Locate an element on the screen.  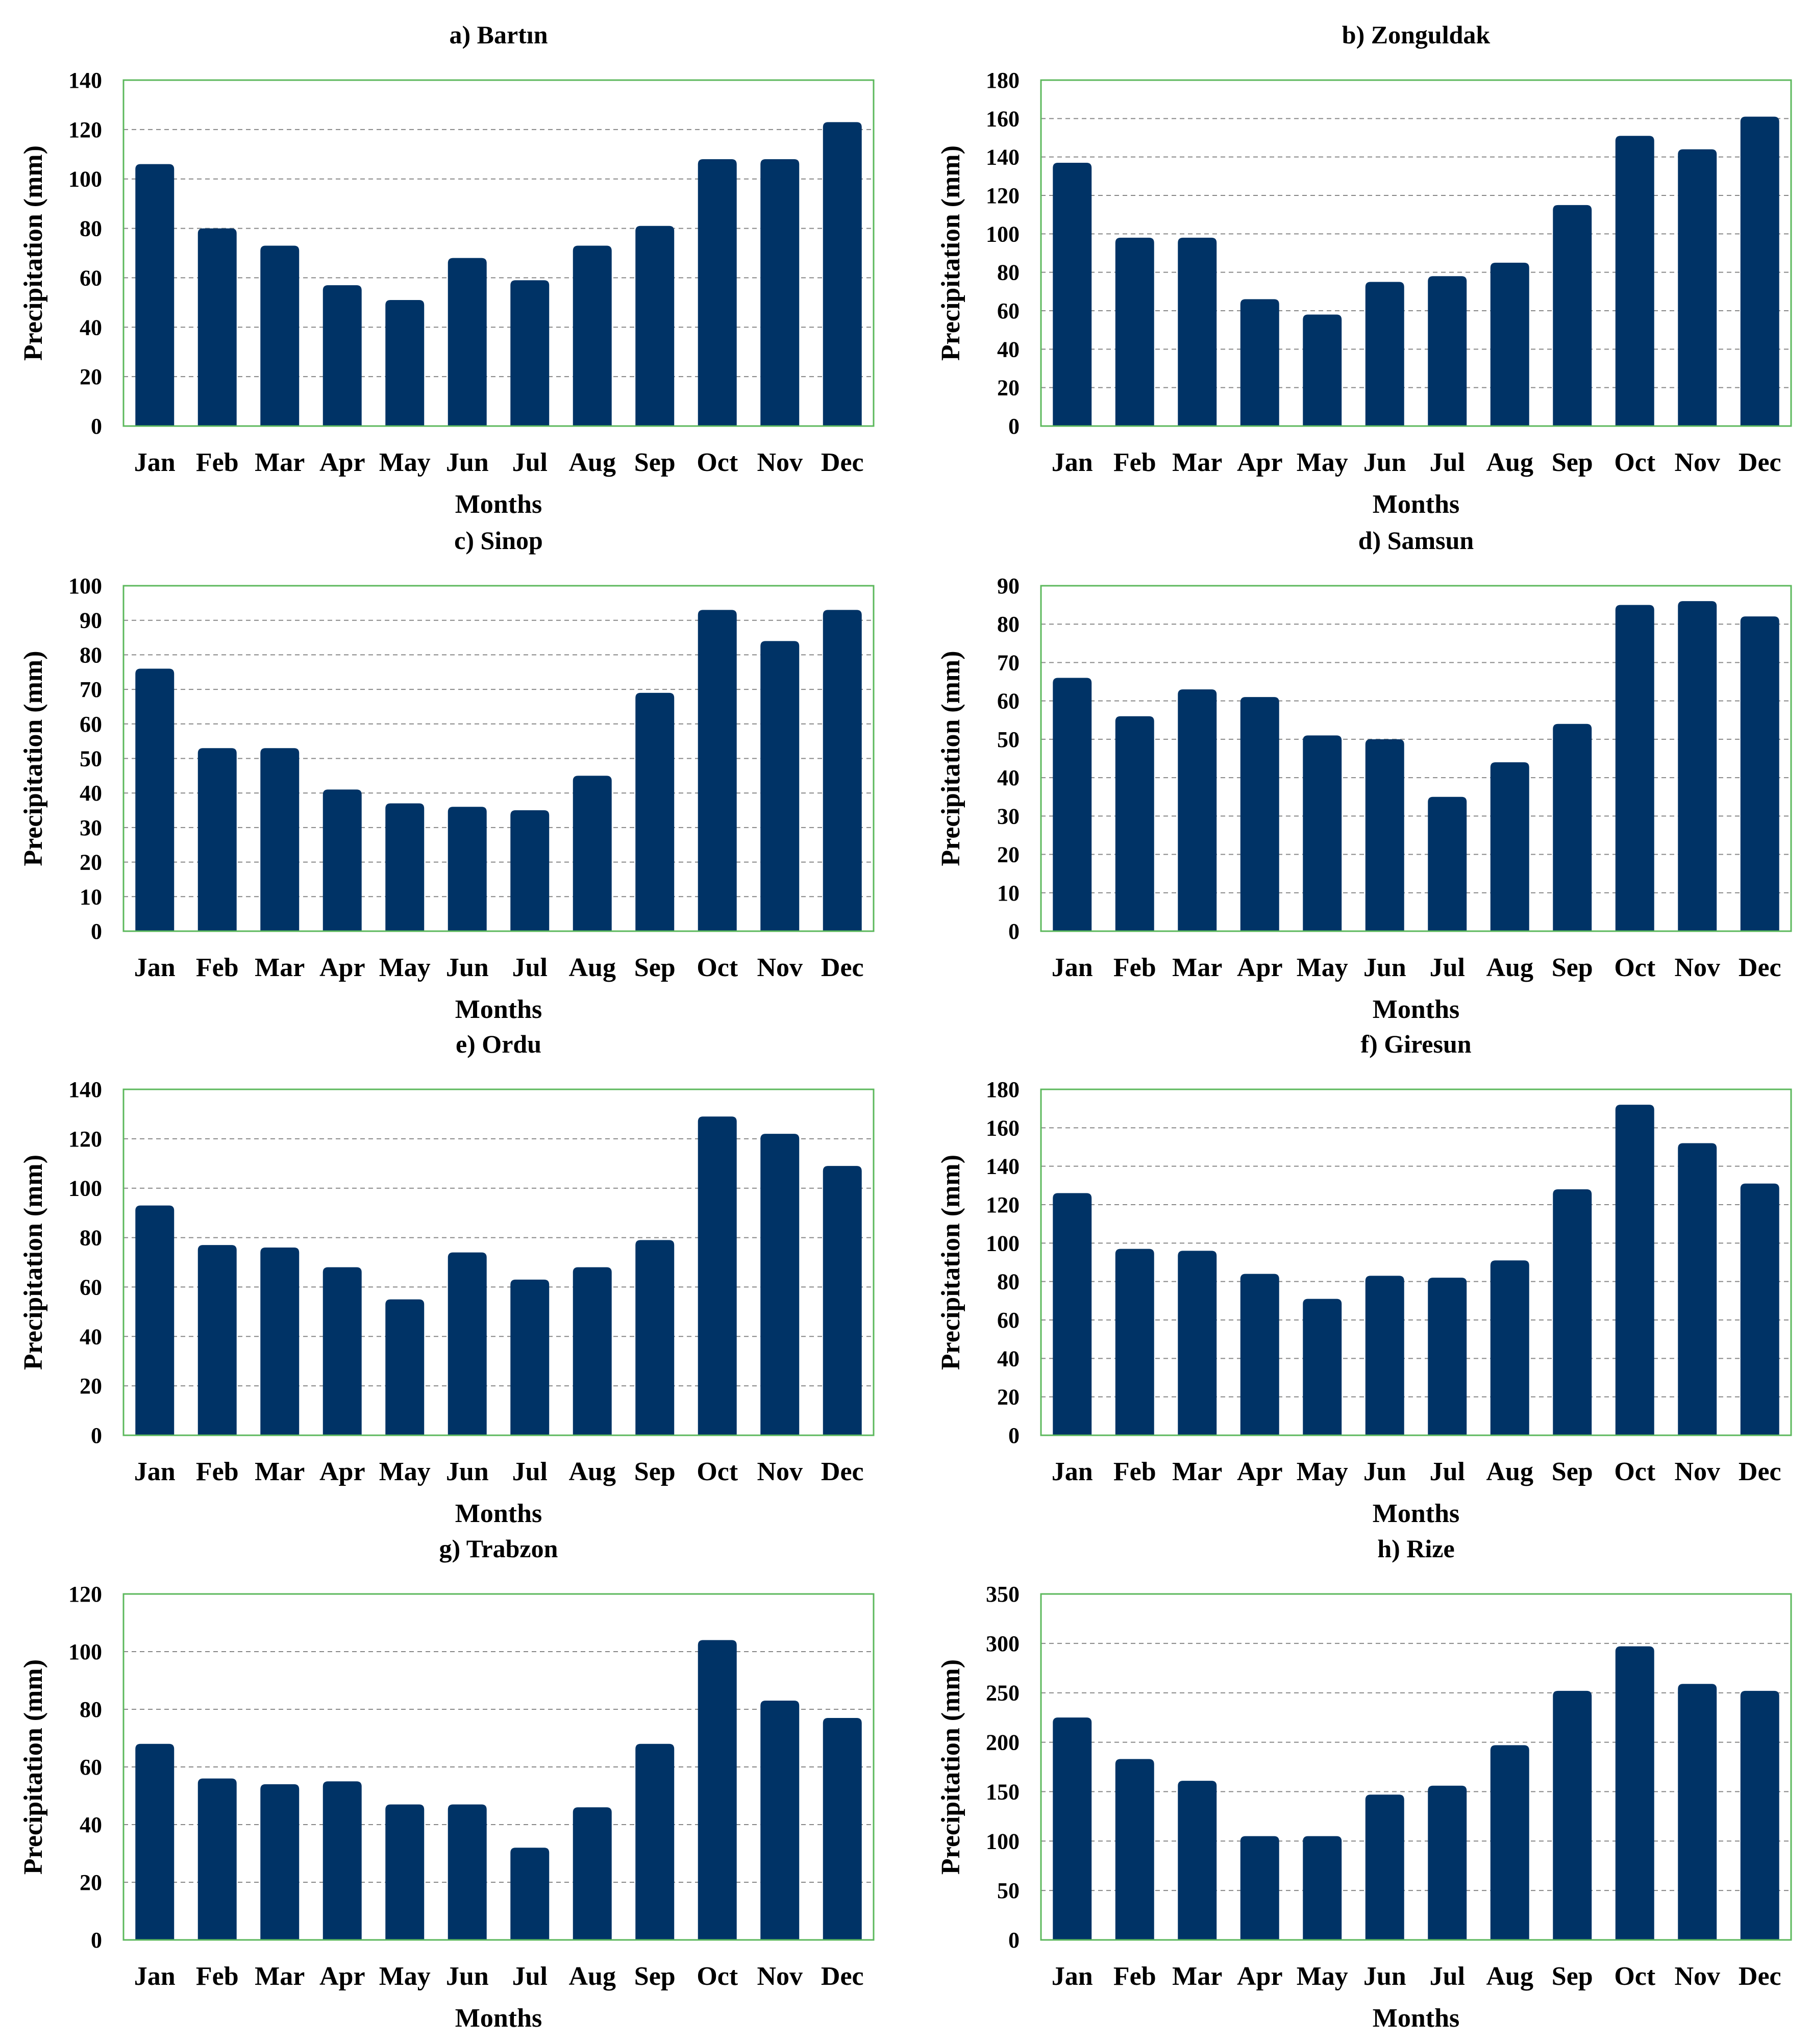
chart-4-ytick-label-7: 140 is located at coordinates (85, 1089).